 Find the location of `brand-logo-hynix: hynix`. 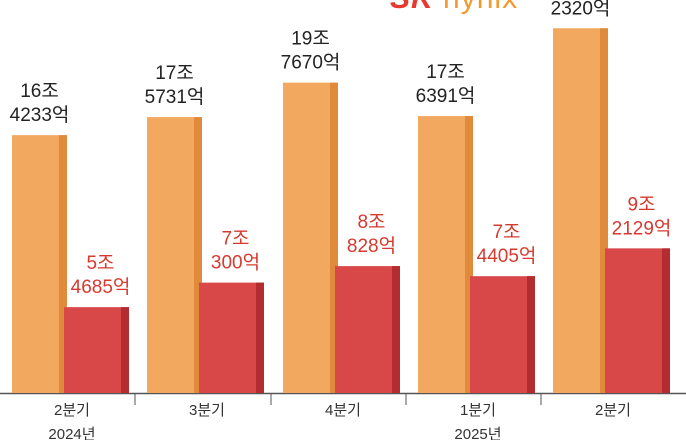

brand-logo-hynix: hynix is located at coordinates (480, 7).